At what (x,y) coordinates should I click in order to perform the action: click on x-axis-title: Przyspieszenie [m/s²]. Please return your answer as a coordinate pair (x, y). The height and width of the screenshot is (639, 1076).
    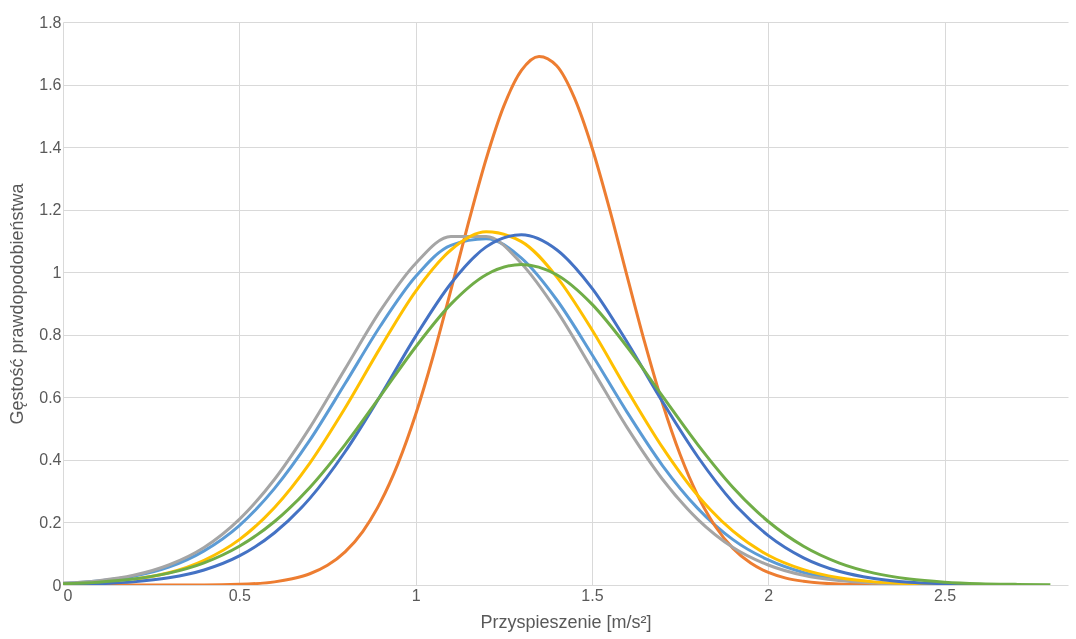
    Looking at the image, I should click on (566, 621).